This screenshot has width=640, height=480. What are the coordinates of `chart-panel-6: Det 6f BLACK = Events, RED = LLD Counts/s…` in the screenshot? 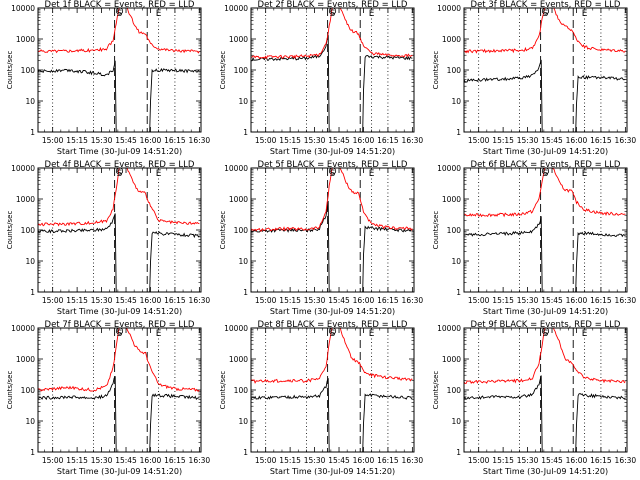 It's located at (534, 238).